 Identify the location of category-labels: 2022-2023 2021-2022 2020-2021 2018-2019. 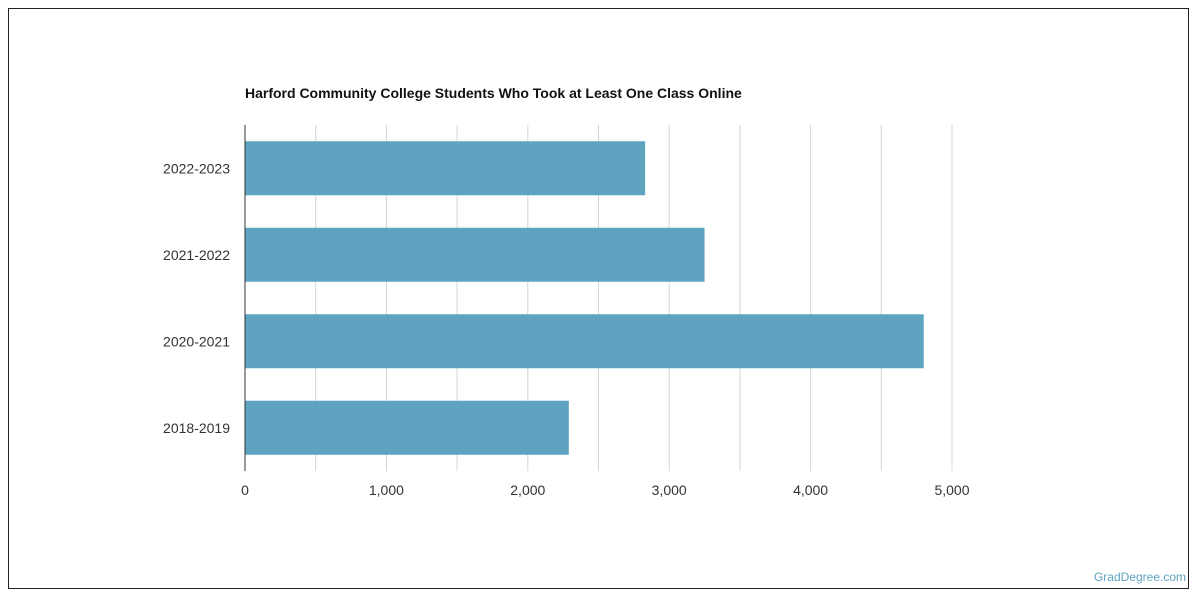
(196, 298).